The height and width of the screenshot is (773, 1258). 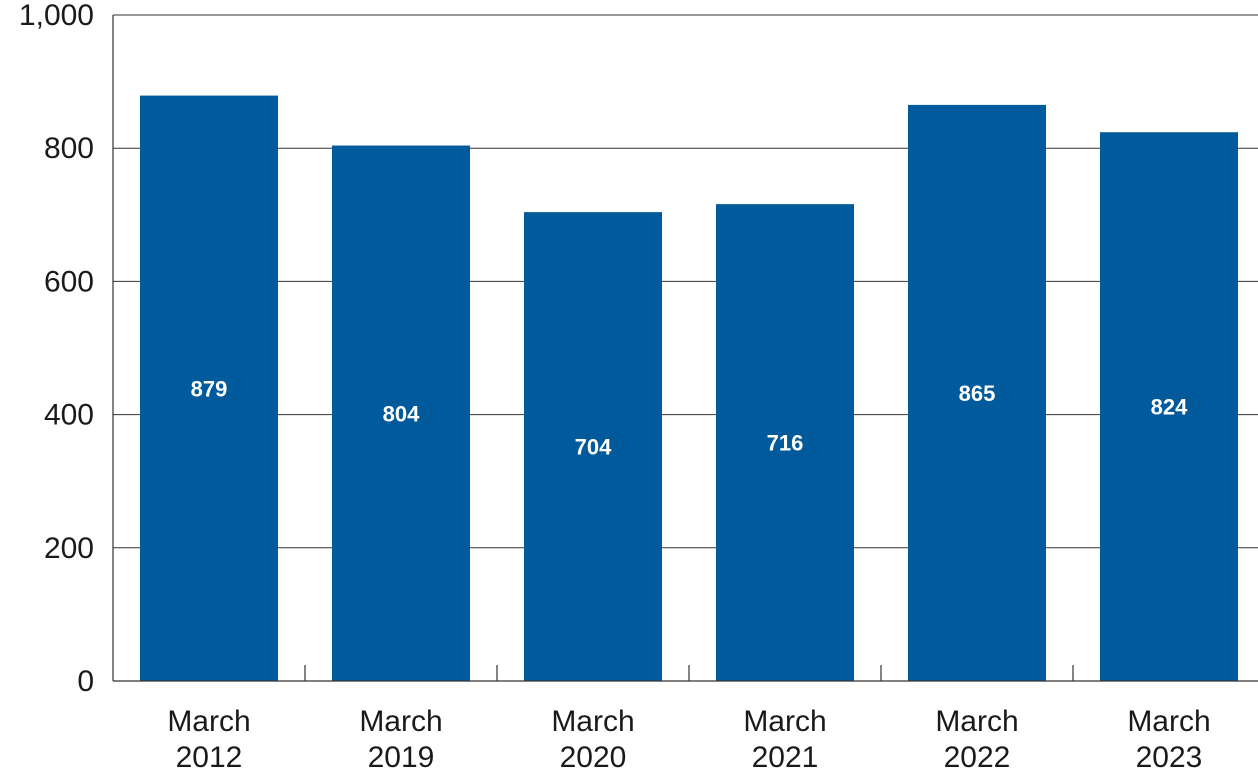 I want to click on data-label: 804, so click(x=401, y=413).